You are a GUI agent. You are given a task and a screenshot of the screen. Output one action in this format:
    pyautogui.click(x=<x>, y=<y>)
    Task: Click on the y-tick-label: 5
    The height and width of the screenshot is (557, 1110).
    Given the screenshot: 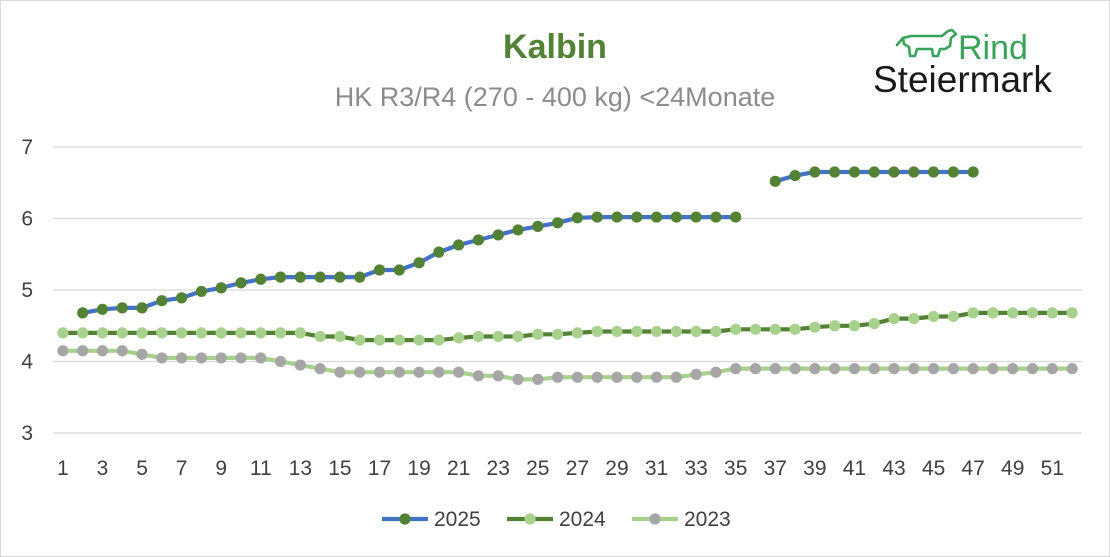 What is the action you would take?
    pyautogui.click(x=27, y=290)
    